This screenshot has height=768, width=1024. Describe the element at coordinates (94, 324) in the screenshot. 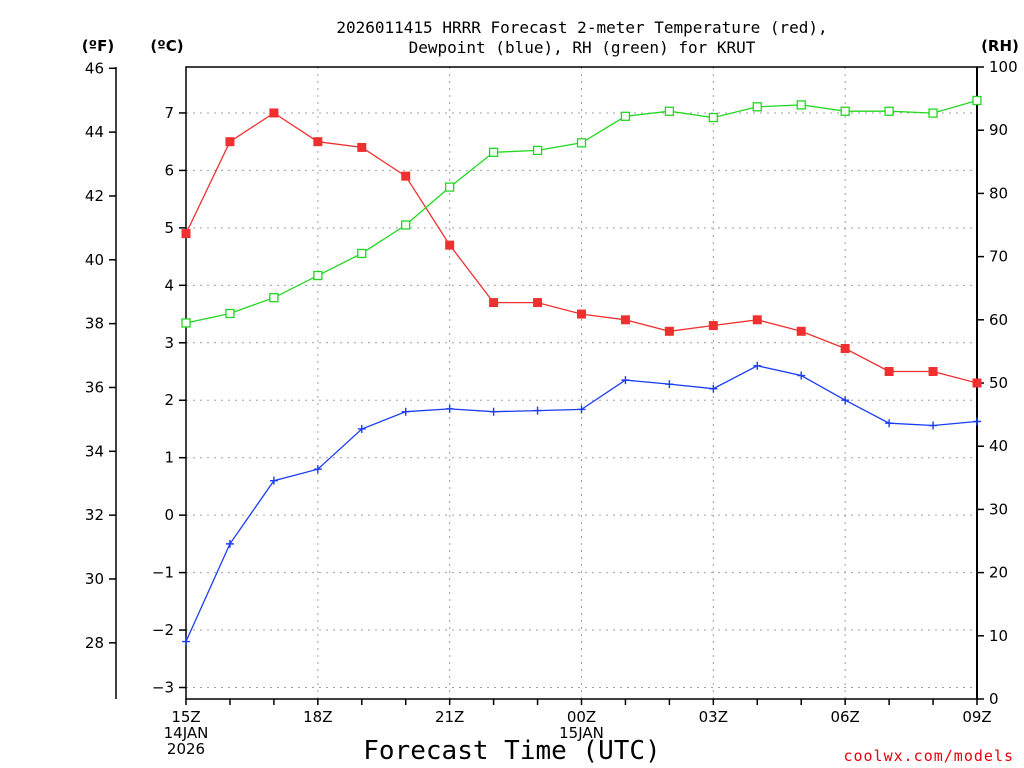

I see `fahrenheit-tick-label: 38` at that location.